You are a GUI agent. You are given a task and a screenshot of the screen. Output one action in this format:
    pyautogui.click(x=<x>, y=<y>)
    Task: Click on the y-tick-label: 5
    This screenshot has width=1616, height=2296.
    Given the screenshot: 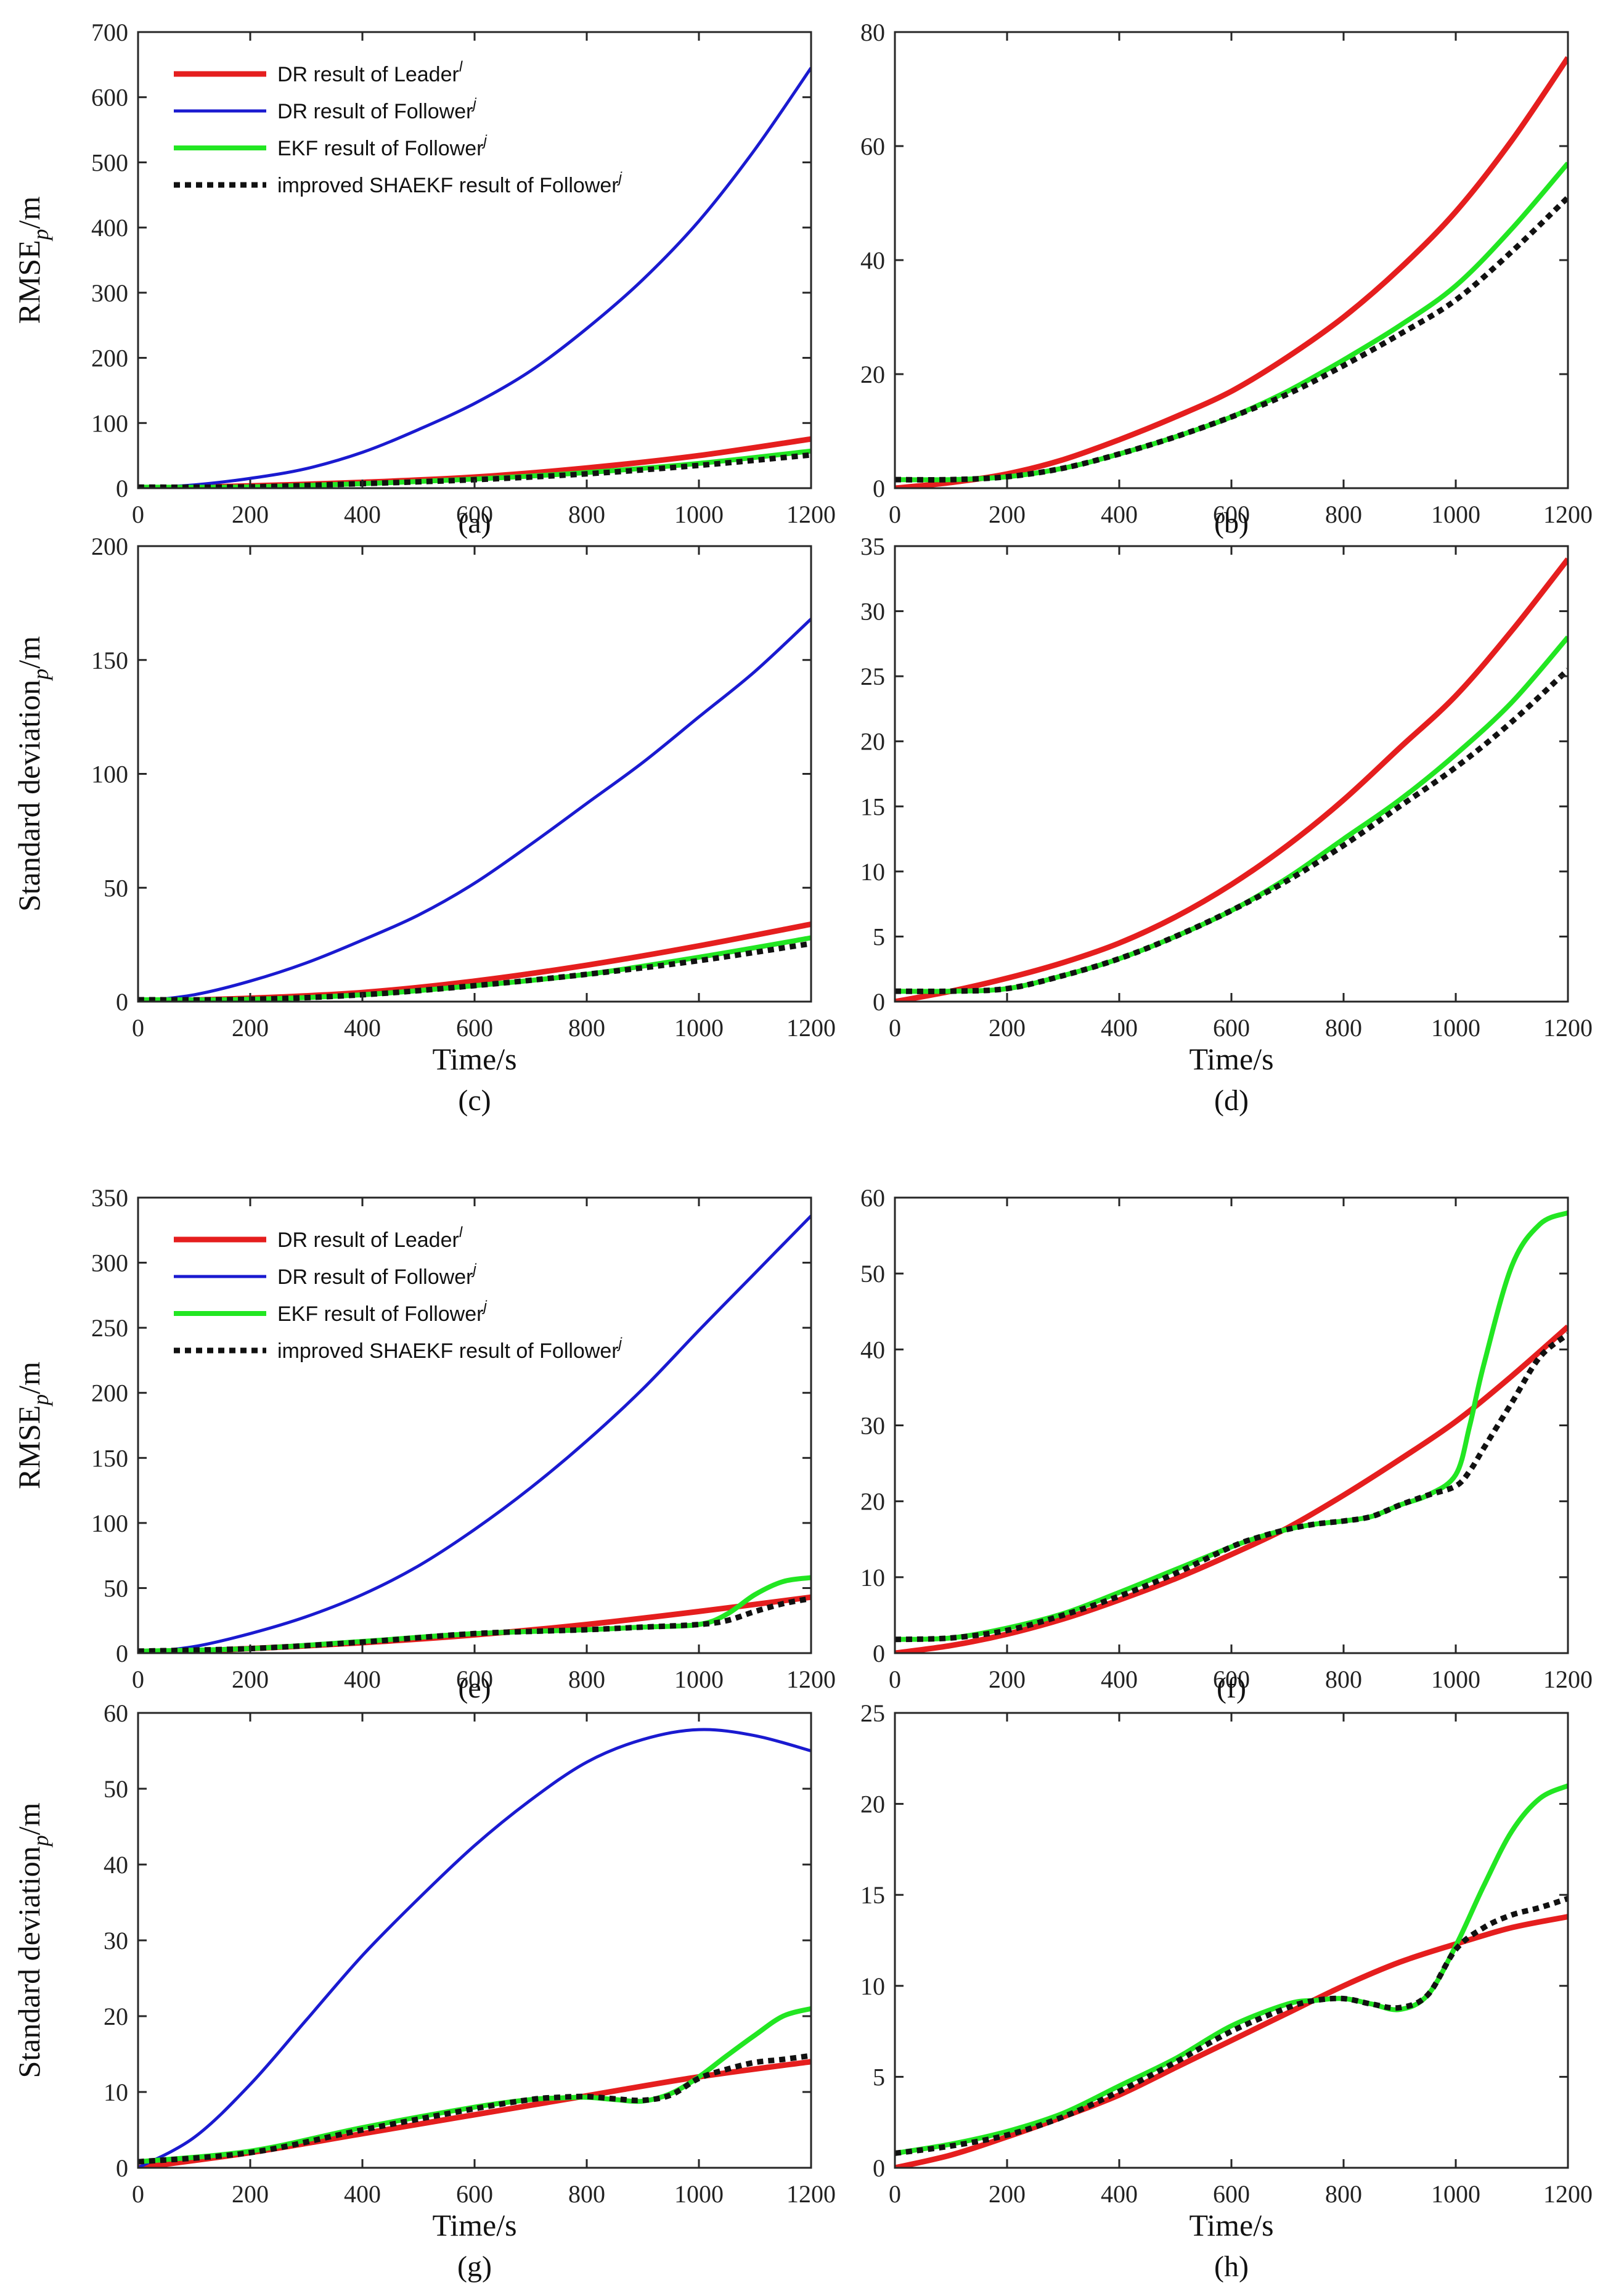 What is the action you would take?
    pyautogui.click(x=879, y=2077)
    